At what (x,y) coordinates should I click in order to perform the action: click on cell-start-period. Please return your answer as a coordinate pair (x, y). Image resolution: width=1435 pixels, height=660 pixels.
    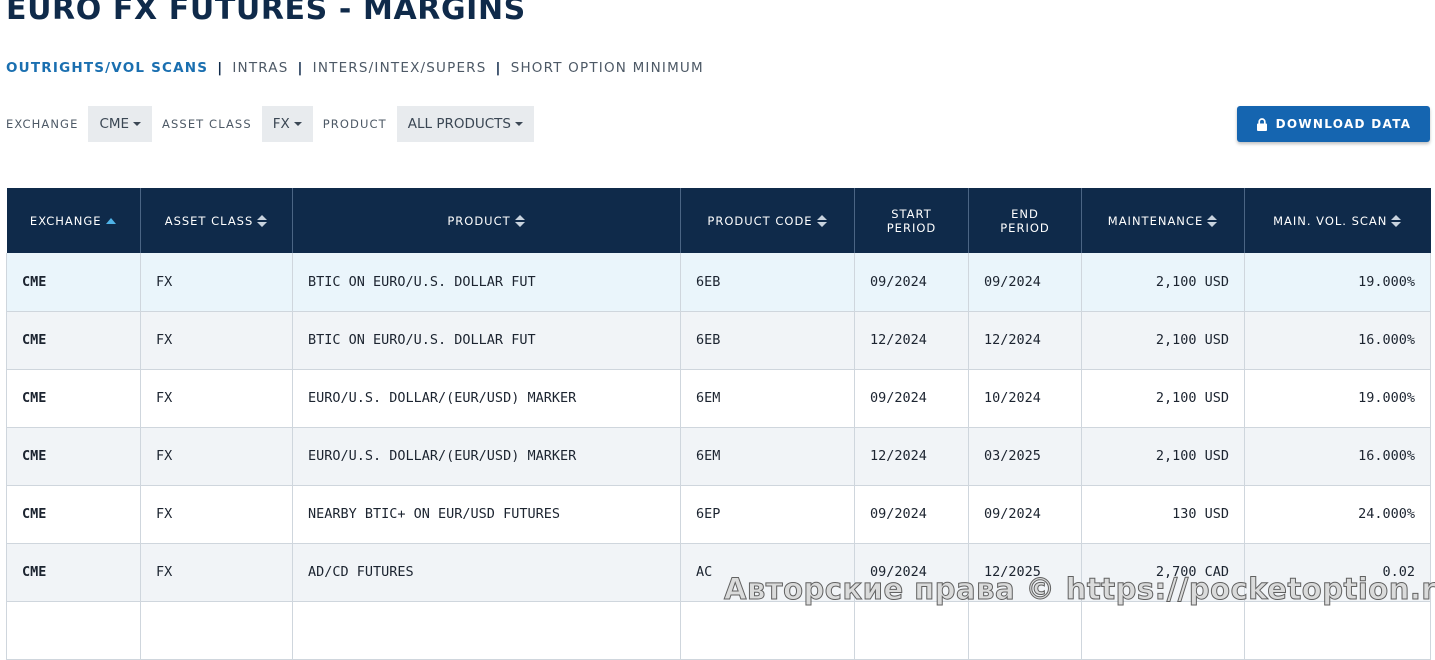
    Looking at the image, I should click on (911, 630).